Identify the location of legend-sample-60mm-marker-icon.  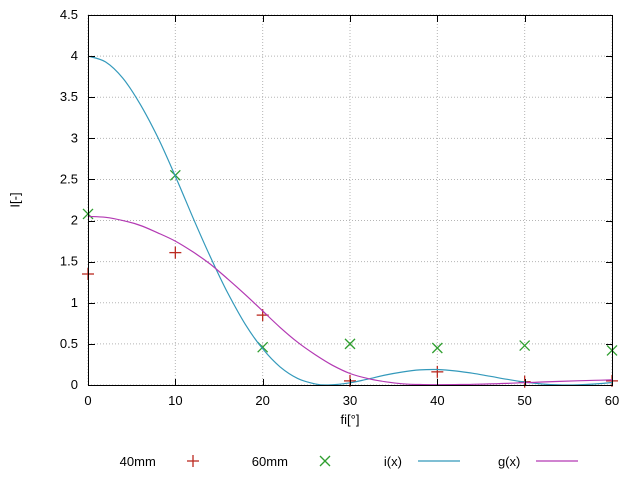
(325, 461).